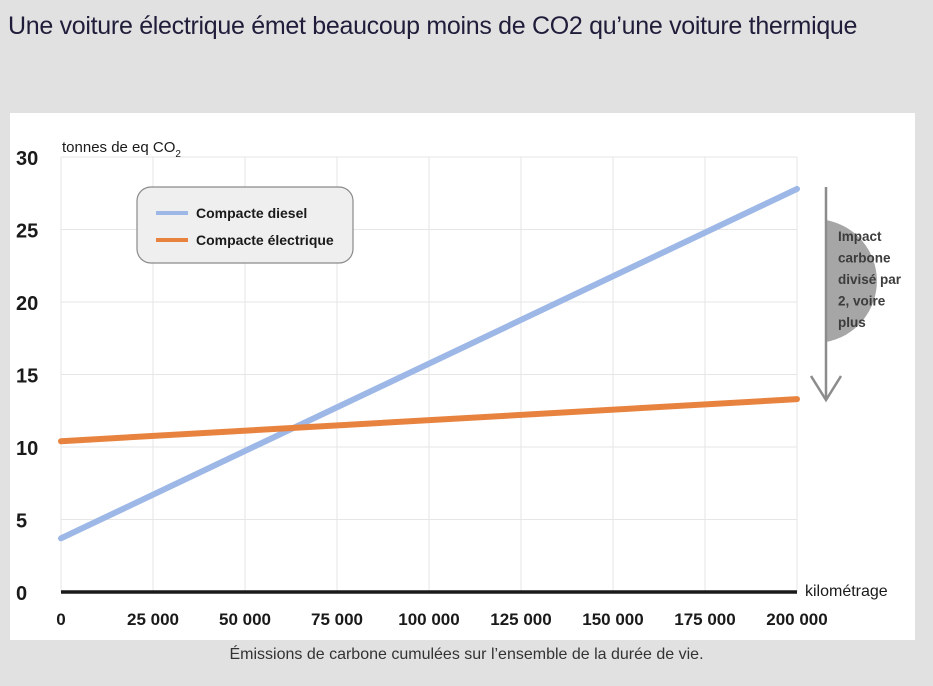  What do you see at coordinates (21, 522) in the screenshot?
I see `y-tick-label: 5` at bounding box center [21, 522].